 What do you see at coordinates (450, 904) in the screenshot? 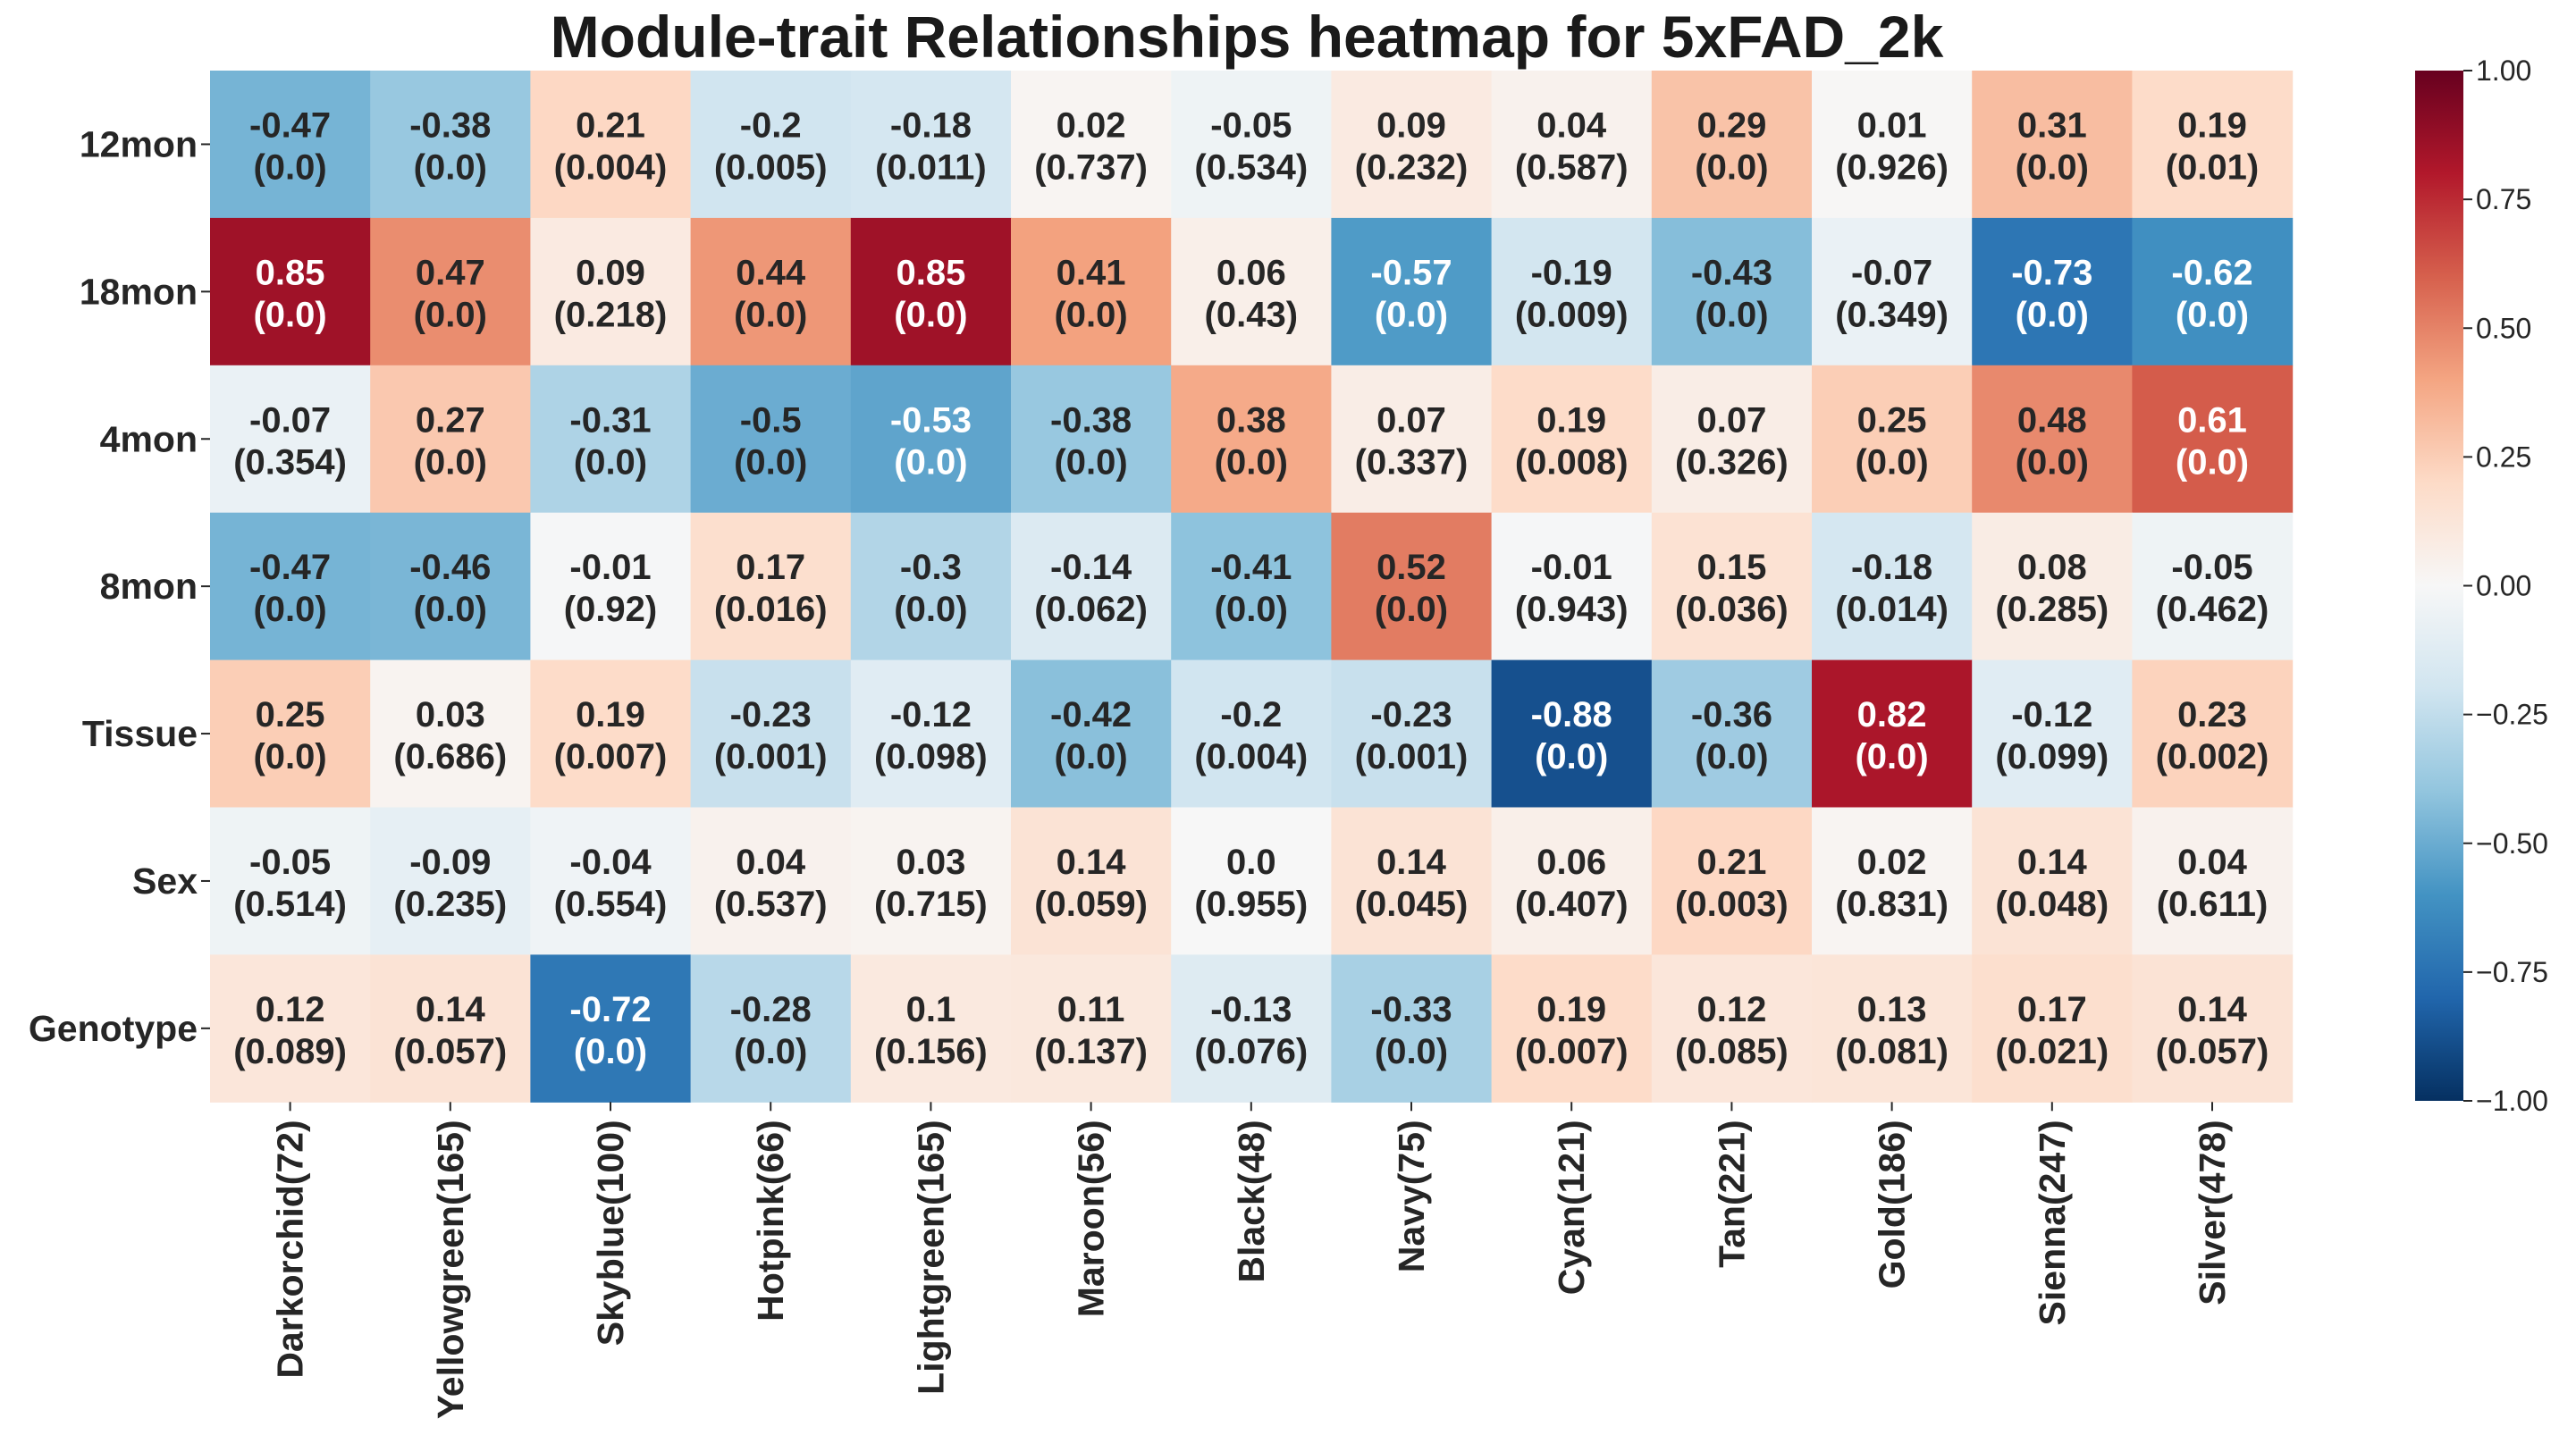
I see `cell-pvalue-label: (0.235)` at bounding box center [450, 904].